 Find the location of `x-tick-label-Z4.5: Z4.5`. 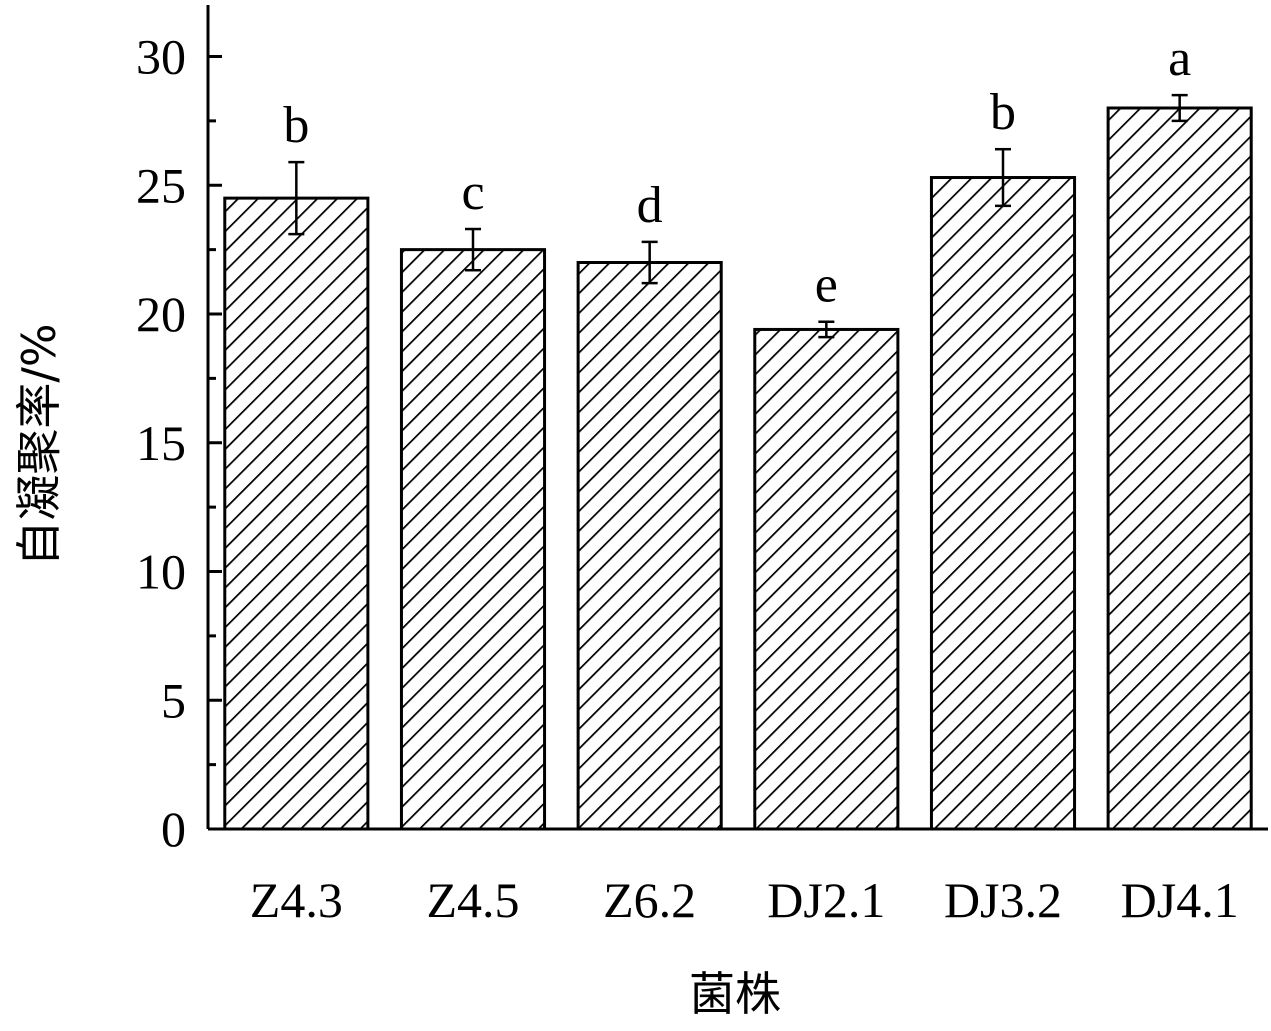

x-tick-label-Z4.5: Z4.5 is located at coordinates (472, 900).